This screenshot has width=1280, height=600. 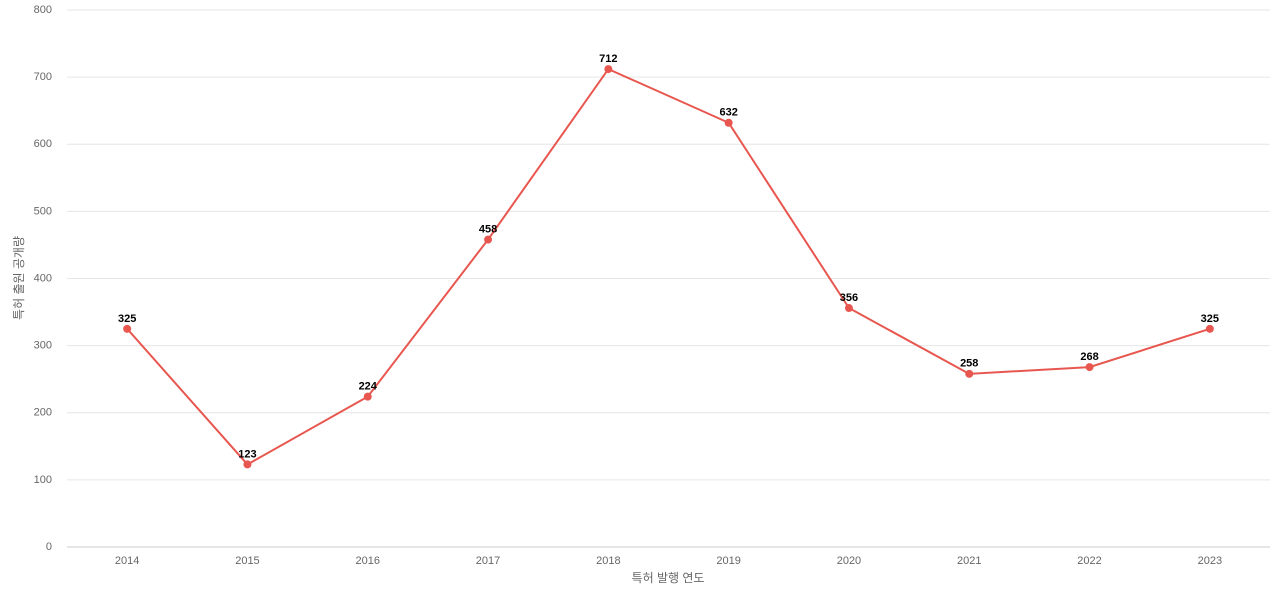 I want to click on x-axis-title: 특허 발행 연도, so click(x=668, y=577).